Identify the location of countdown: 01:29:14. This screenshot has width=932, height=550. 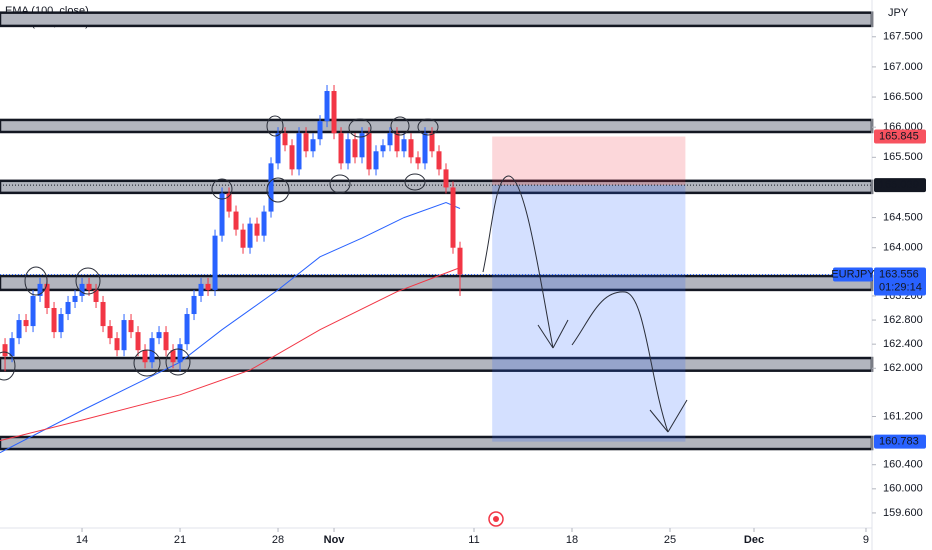
(900, 287).